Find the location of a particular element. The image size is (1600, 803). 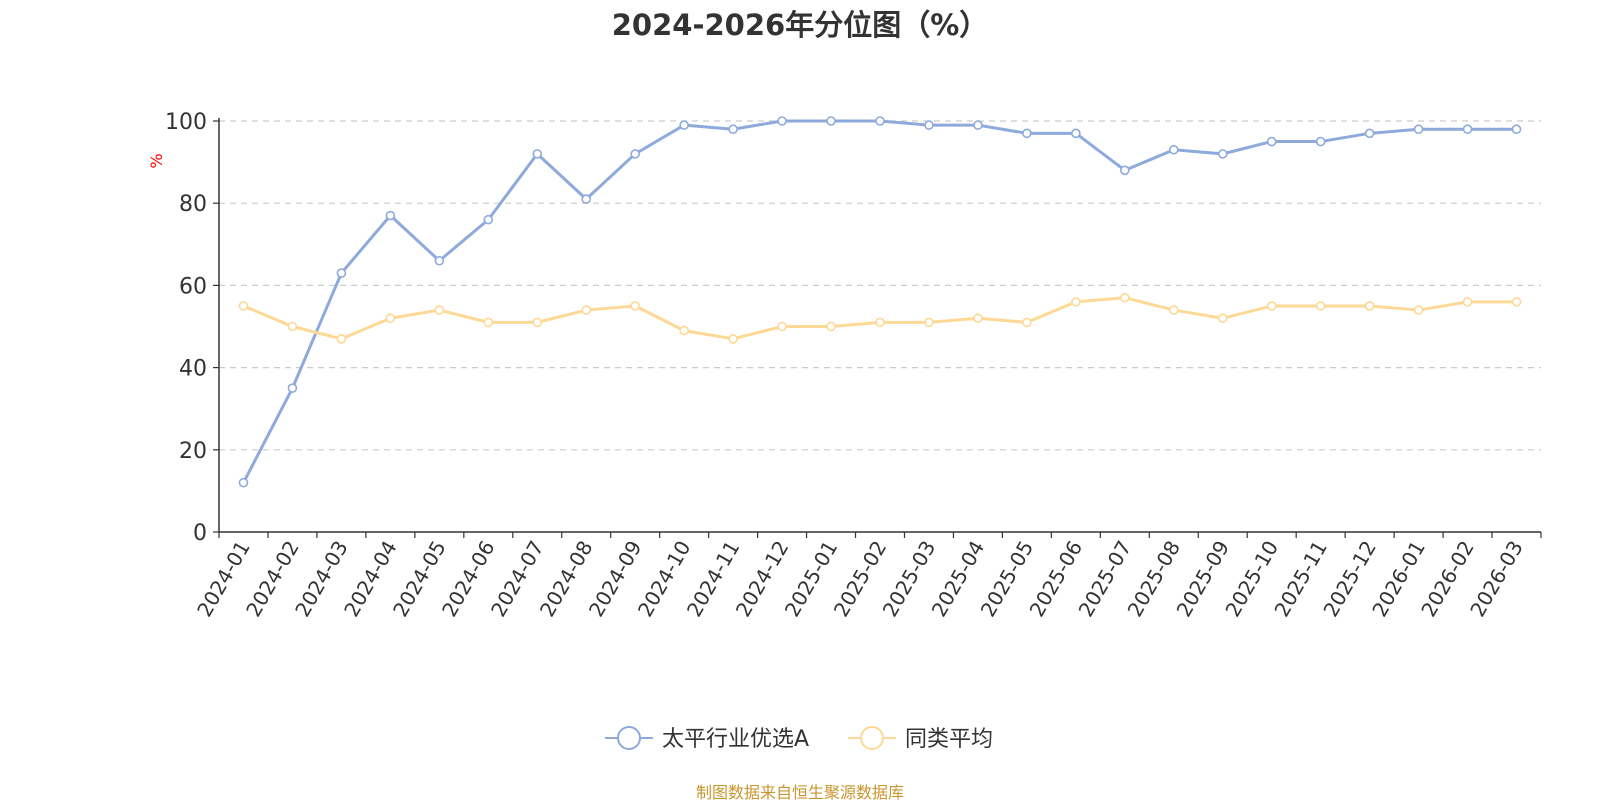

y-tick-label: 100 is located at coordinates (186, 122).